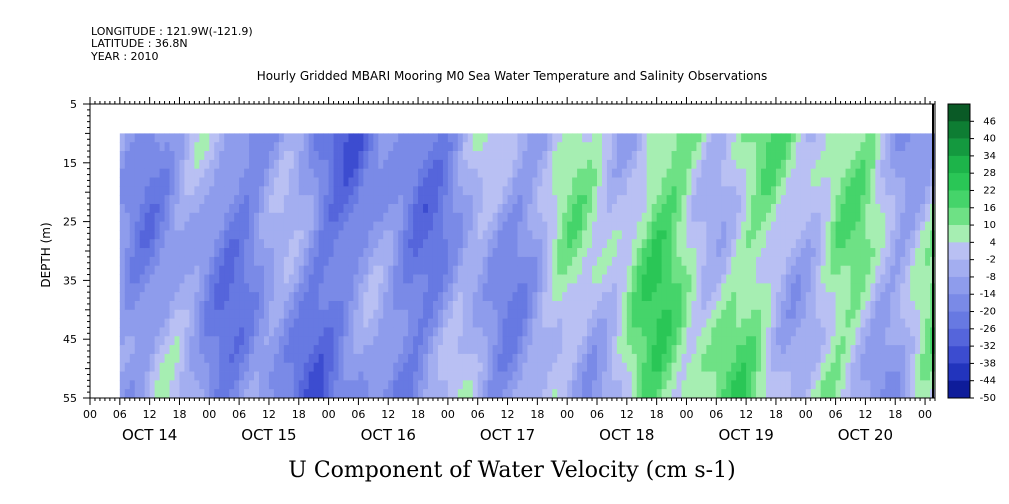 The image size is (1009, 504). I want to click on longitude-label: LONGITUDE : 121.9W(-121.9), so click(172, 31).